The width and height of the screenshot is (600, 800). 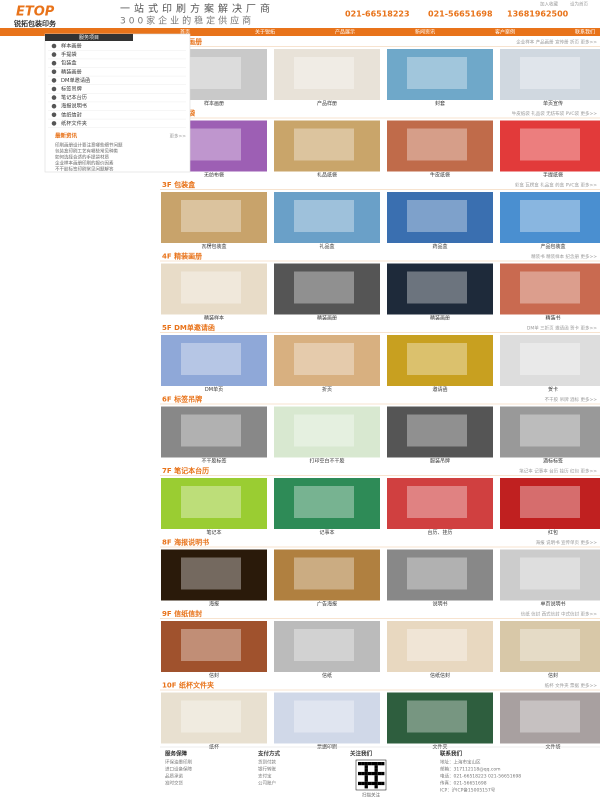 I want to click on sidebar-item: 笔记本台历, so click(x=74, y=97).